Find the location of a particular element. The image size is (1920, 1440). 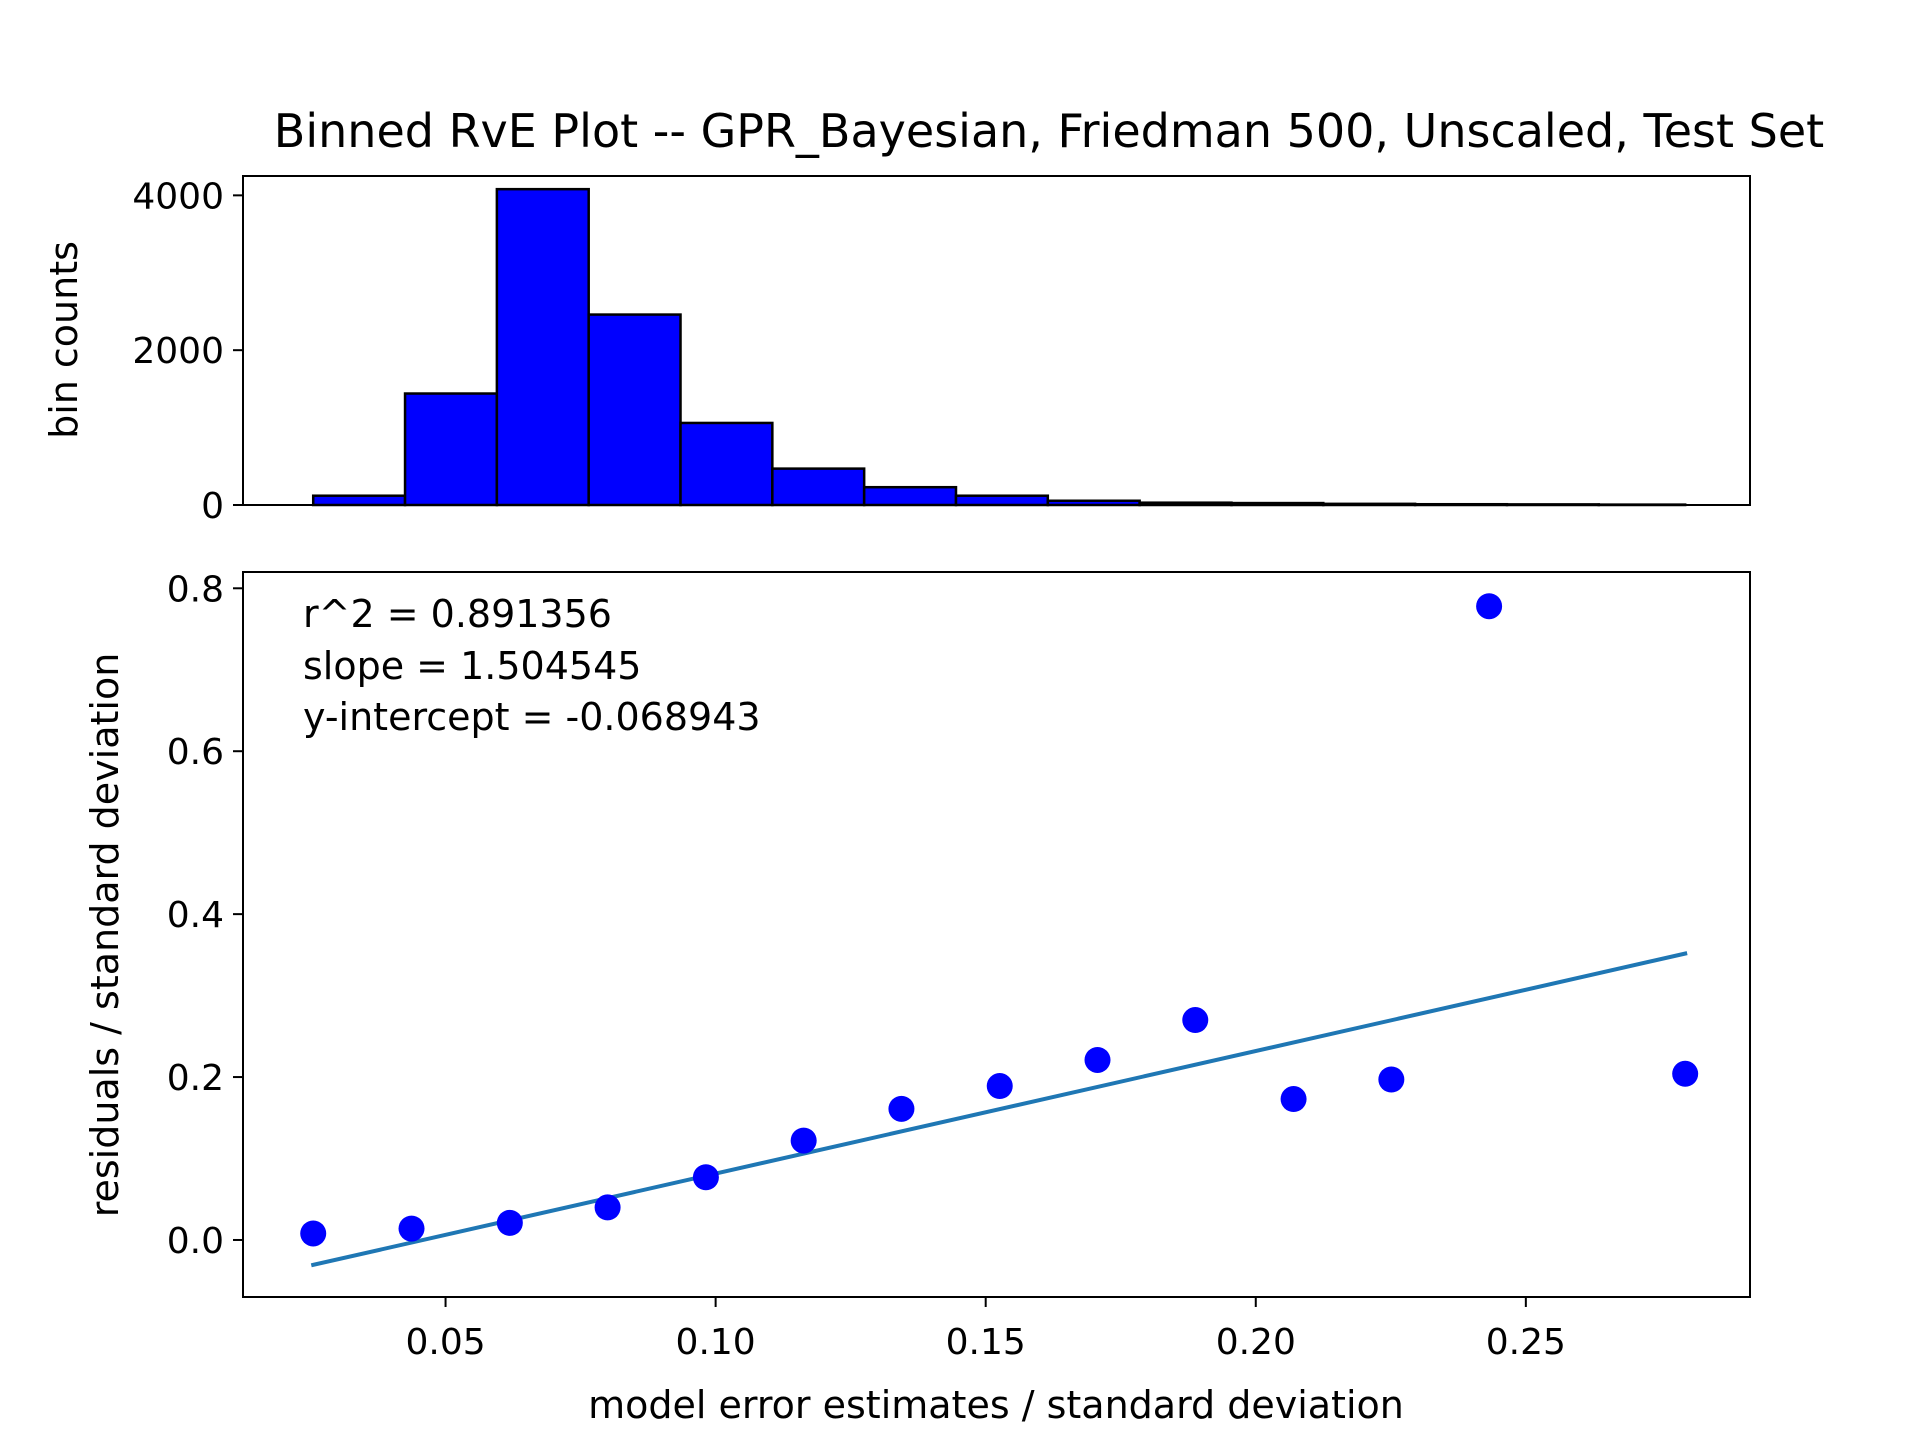

scatter-x-tick-label: 0.25 is located at coordinates (1526, 1342).